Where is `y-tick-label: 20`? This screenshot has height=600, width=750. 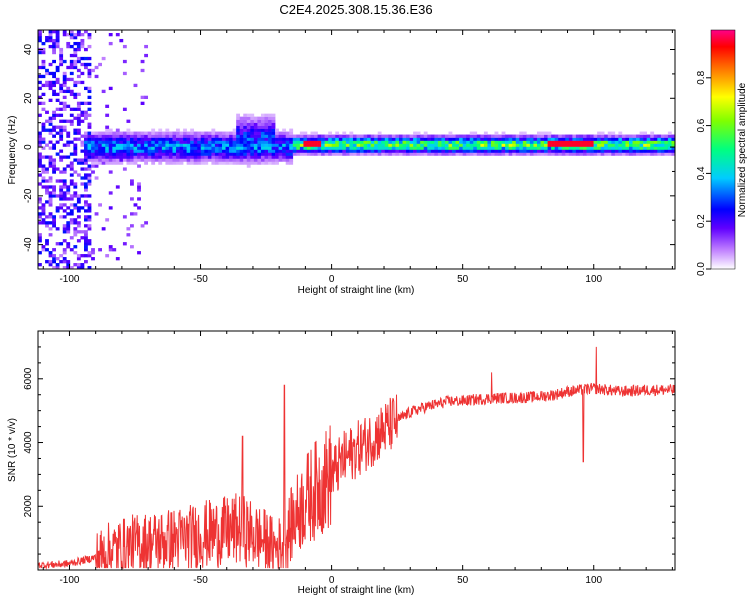 y-tick-label: 20 is located at coordinates (28, 98).